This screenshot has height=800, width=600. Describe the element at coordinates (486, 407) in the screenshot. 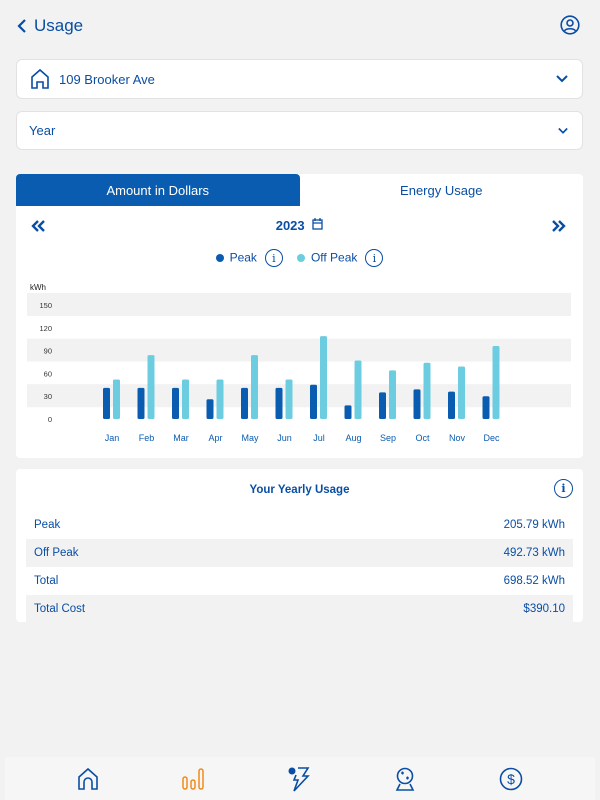

I see `bar-peak-dec` at that location.